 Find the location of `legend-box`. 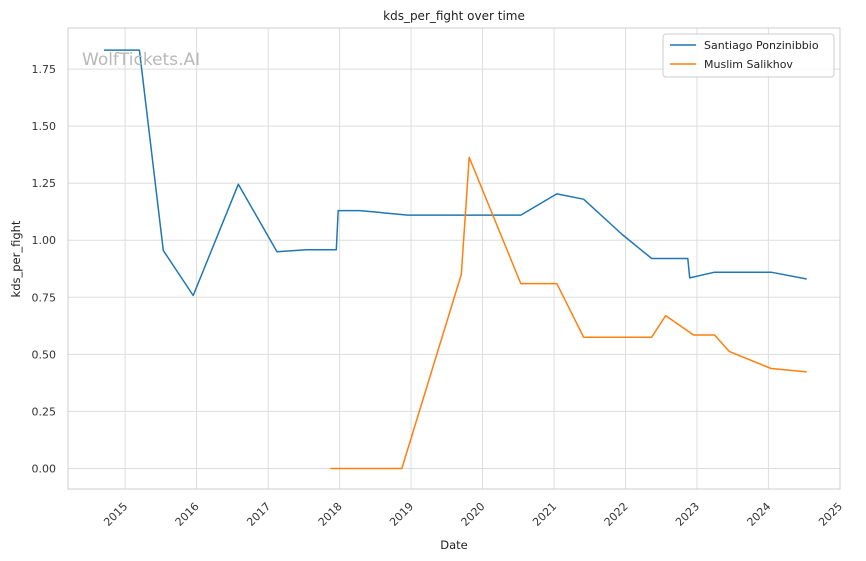

legend-box is located at coordinates (748, 55).